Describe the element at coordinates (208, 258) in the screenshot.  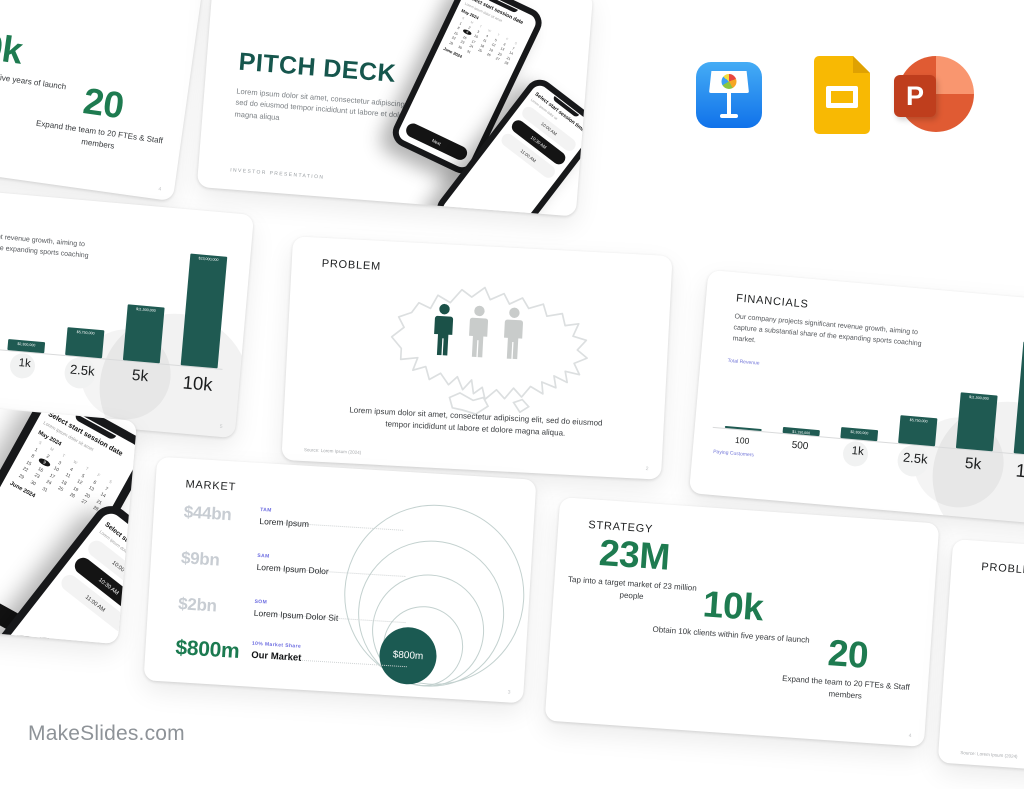
I see `bar-value-label: $23,000,000` at that location.